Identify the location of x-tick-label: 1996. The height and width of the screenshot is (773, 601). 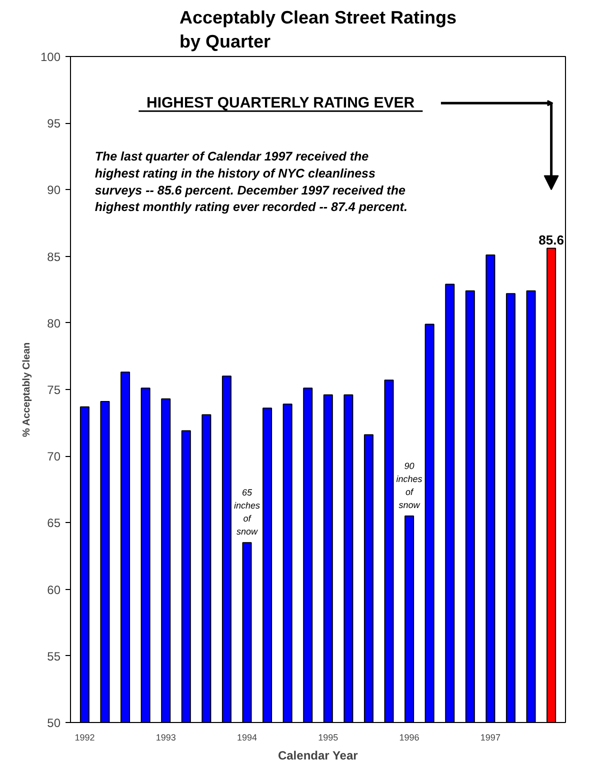
(409, 737).